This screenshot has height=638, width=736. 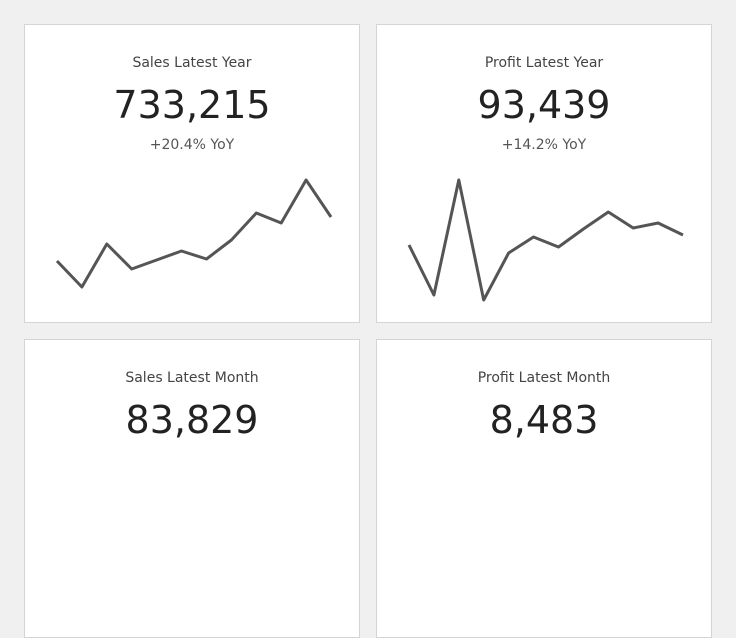 I want to click on kpi-value: 733,215, so click(x=192, y=105).